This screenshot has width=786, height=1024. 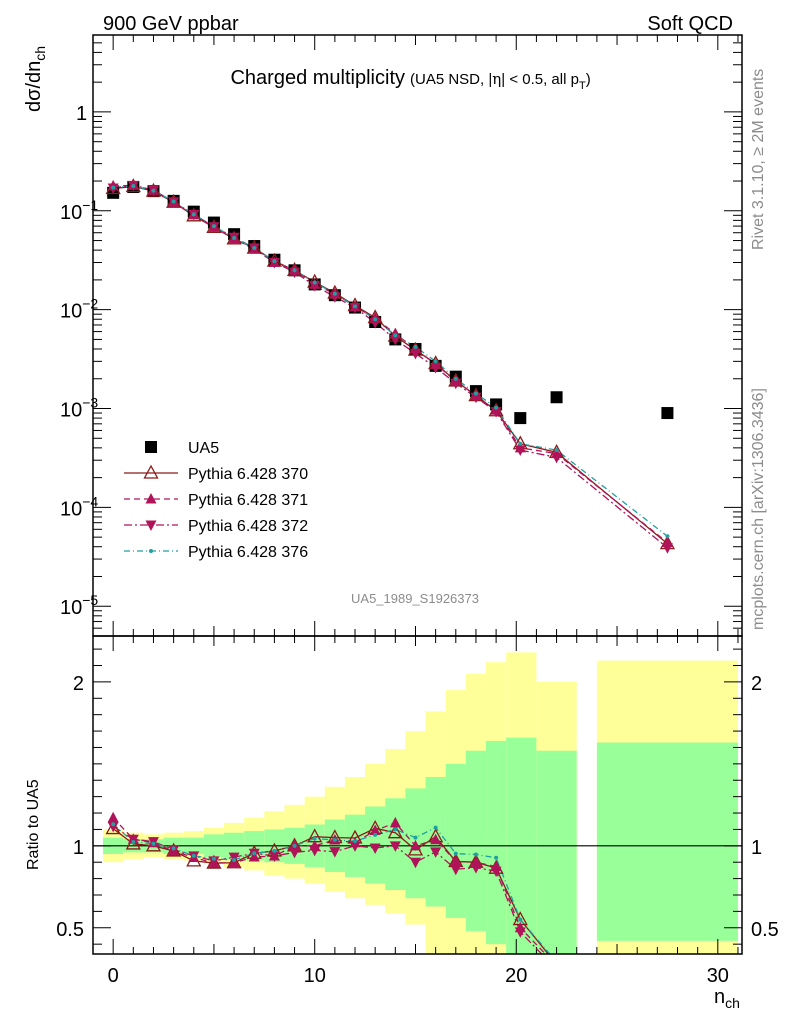 What do you see at coordinates (81, 114) in the screenshot?
I see `y-tick-label: 1` at bounding box center [81, 114].